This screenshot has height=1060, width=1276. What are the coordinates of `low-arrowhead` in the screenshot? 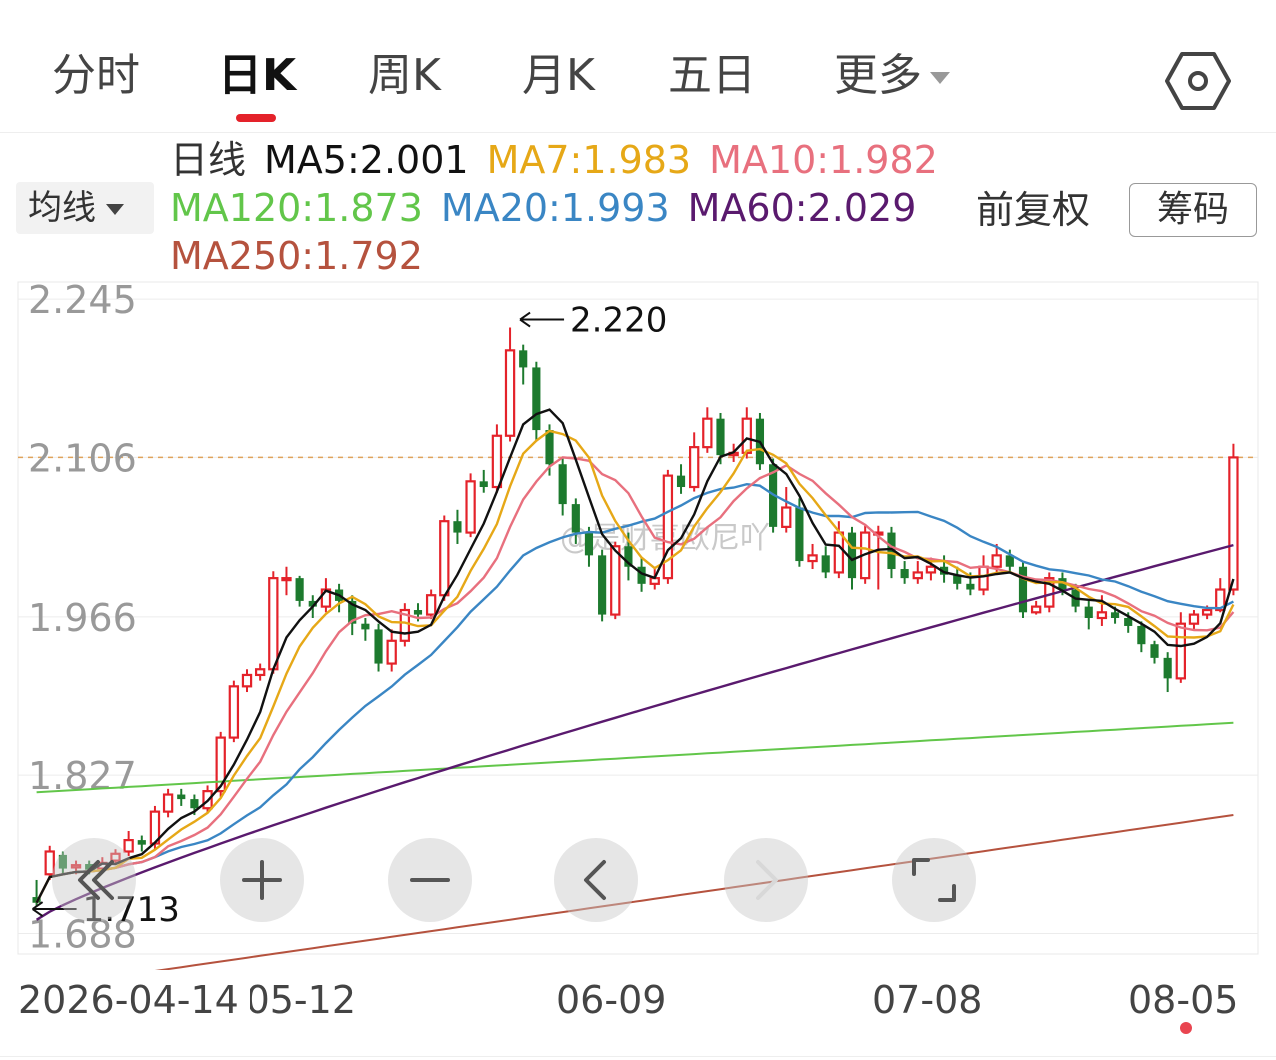 It's located at (38, 909).